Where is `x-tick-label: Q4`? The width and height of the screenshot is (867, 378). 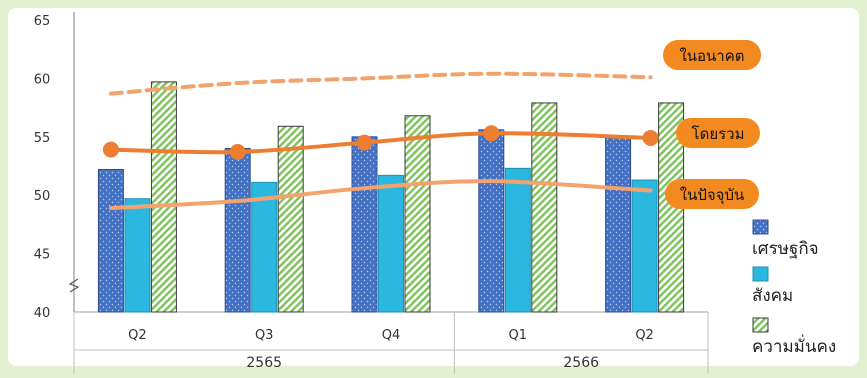 x-tick-label: Q4 is located at coordinates (391, 335).